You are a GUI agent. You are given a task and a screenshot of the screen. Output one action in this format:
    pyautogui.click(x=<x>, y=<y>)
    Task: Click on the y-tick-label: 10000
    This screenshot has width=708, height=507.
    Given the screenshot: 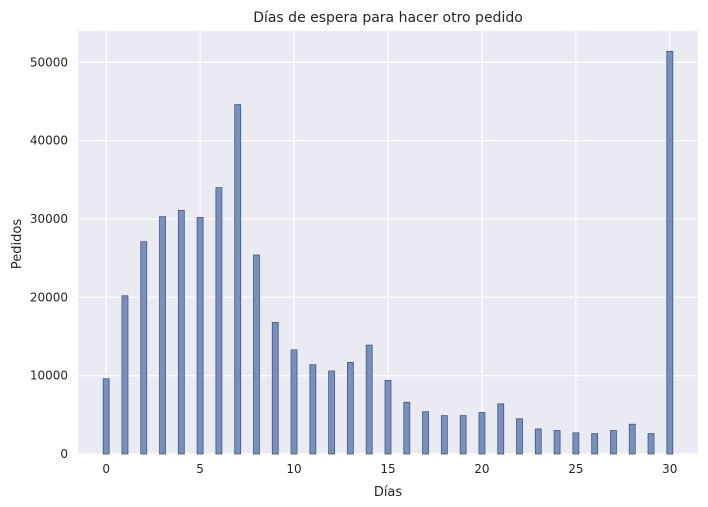 What is the action you would take?
    pyautogui.click(x=49, y=376)
    